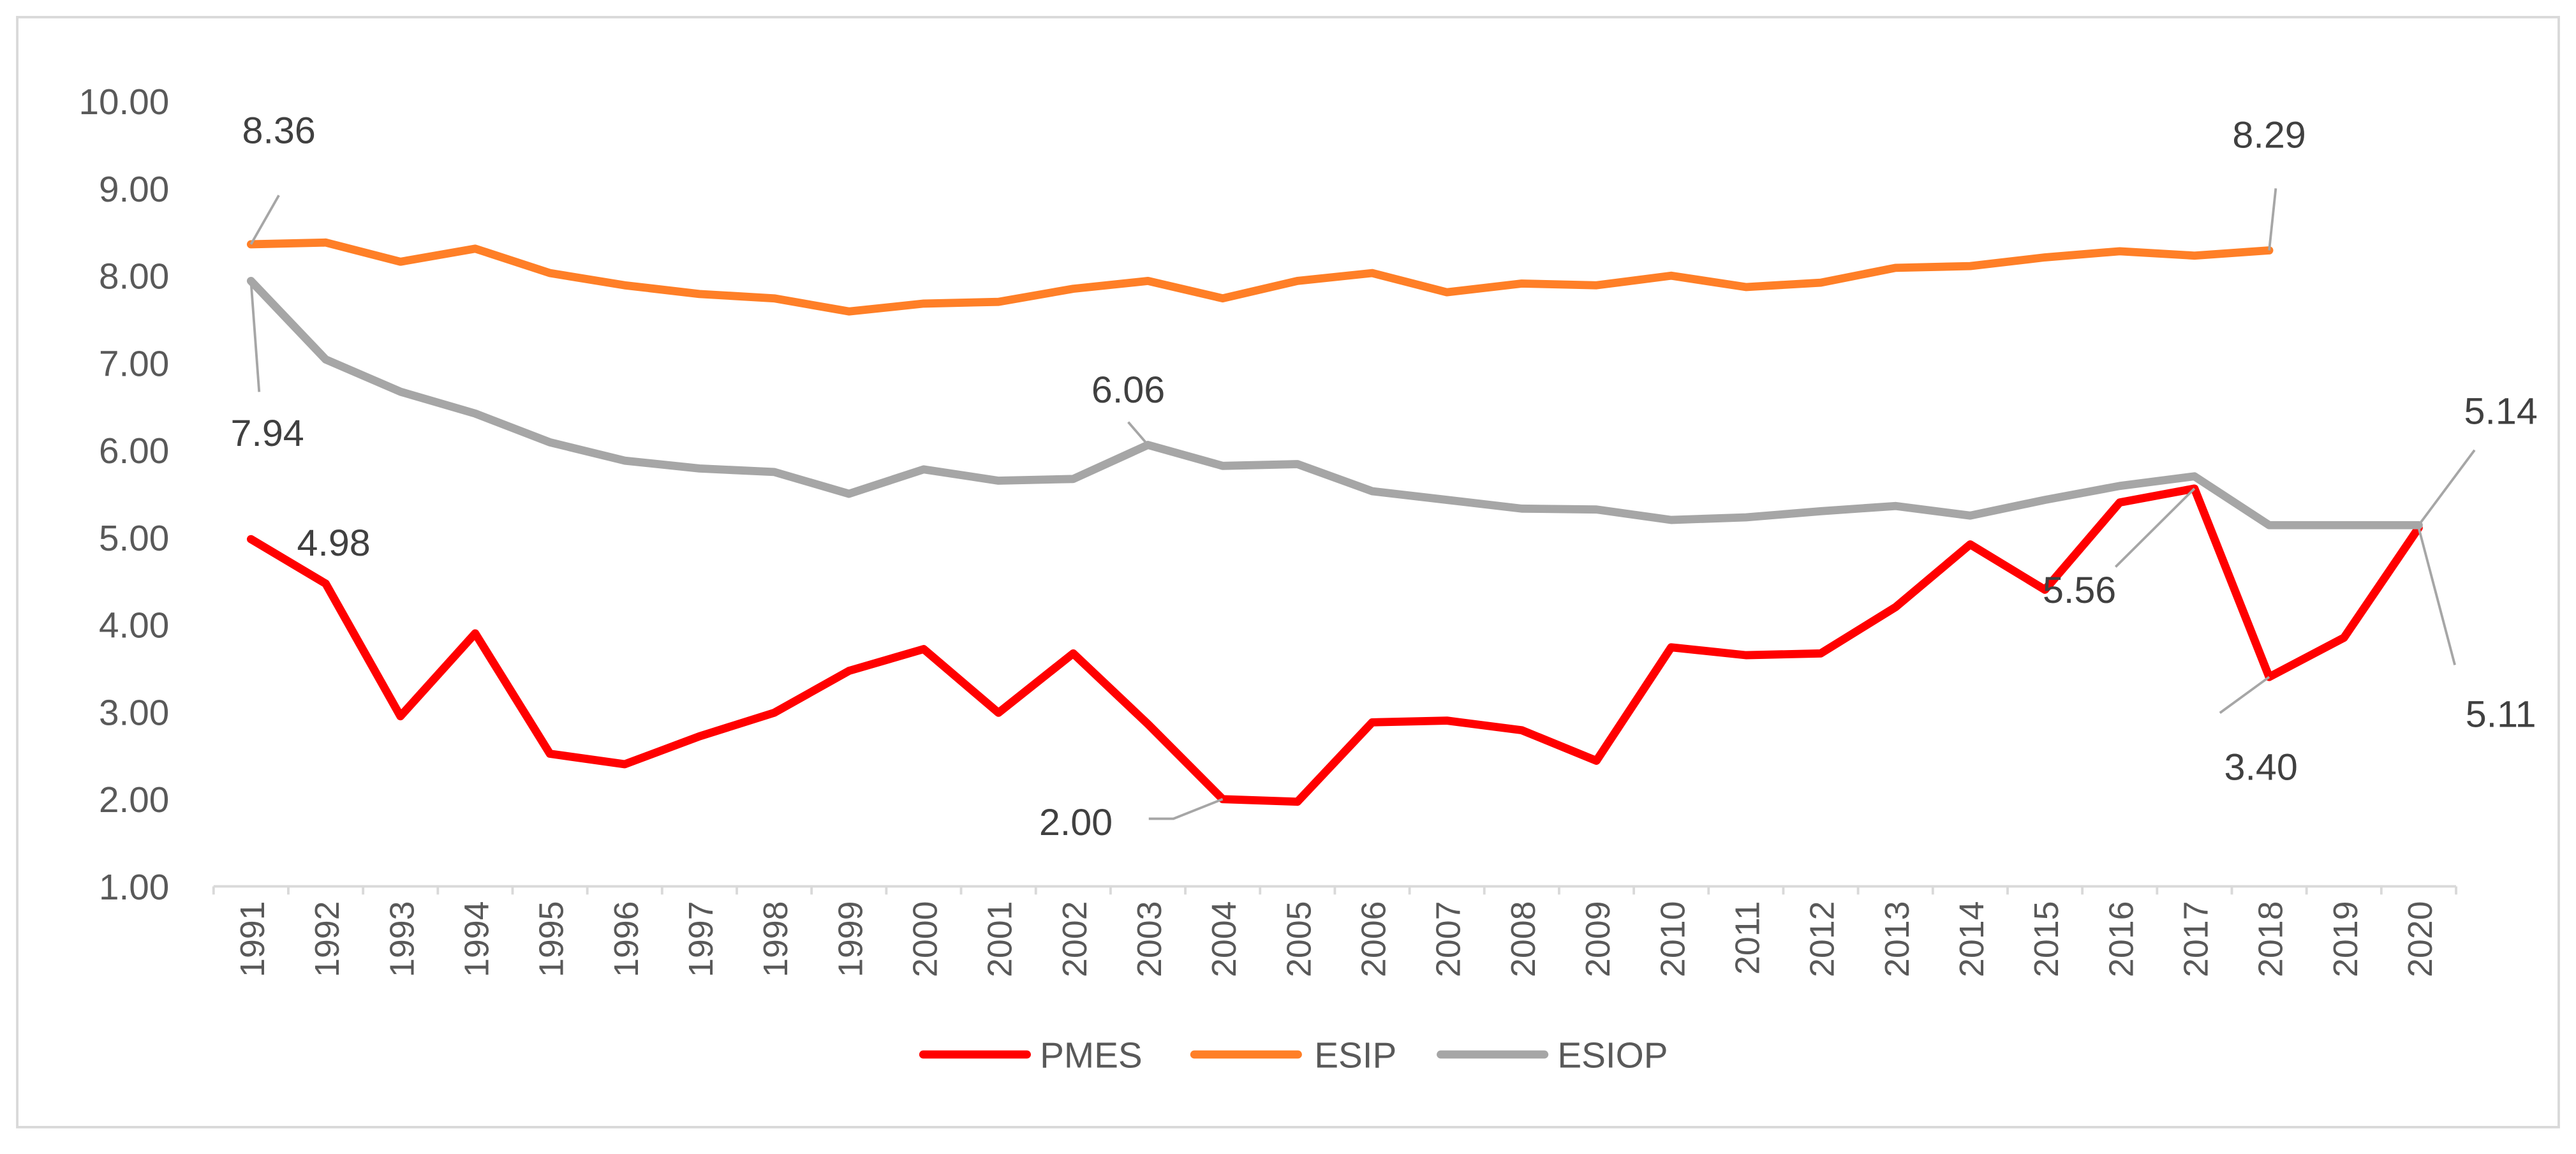  Describe the element at coordinates (1598, 939) in the screenshot. I see `x-tick-label: 2009` at that location.